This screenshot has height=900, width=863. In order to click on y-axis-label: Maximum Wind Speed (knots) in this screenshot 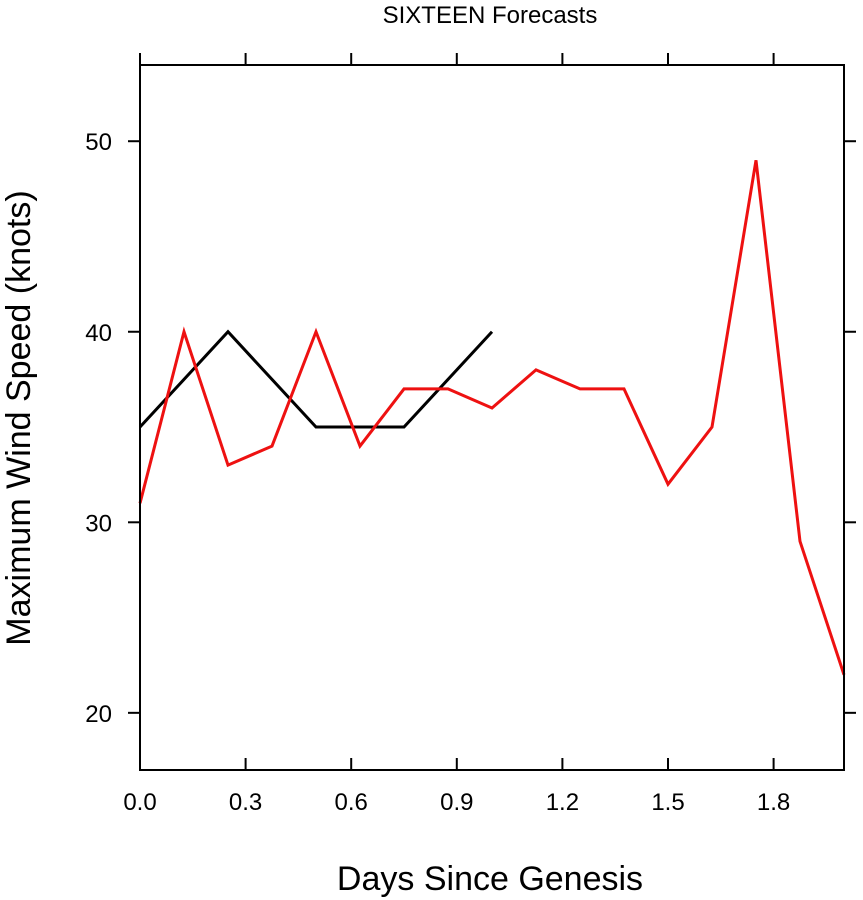, I will do `click(19, 417)`.